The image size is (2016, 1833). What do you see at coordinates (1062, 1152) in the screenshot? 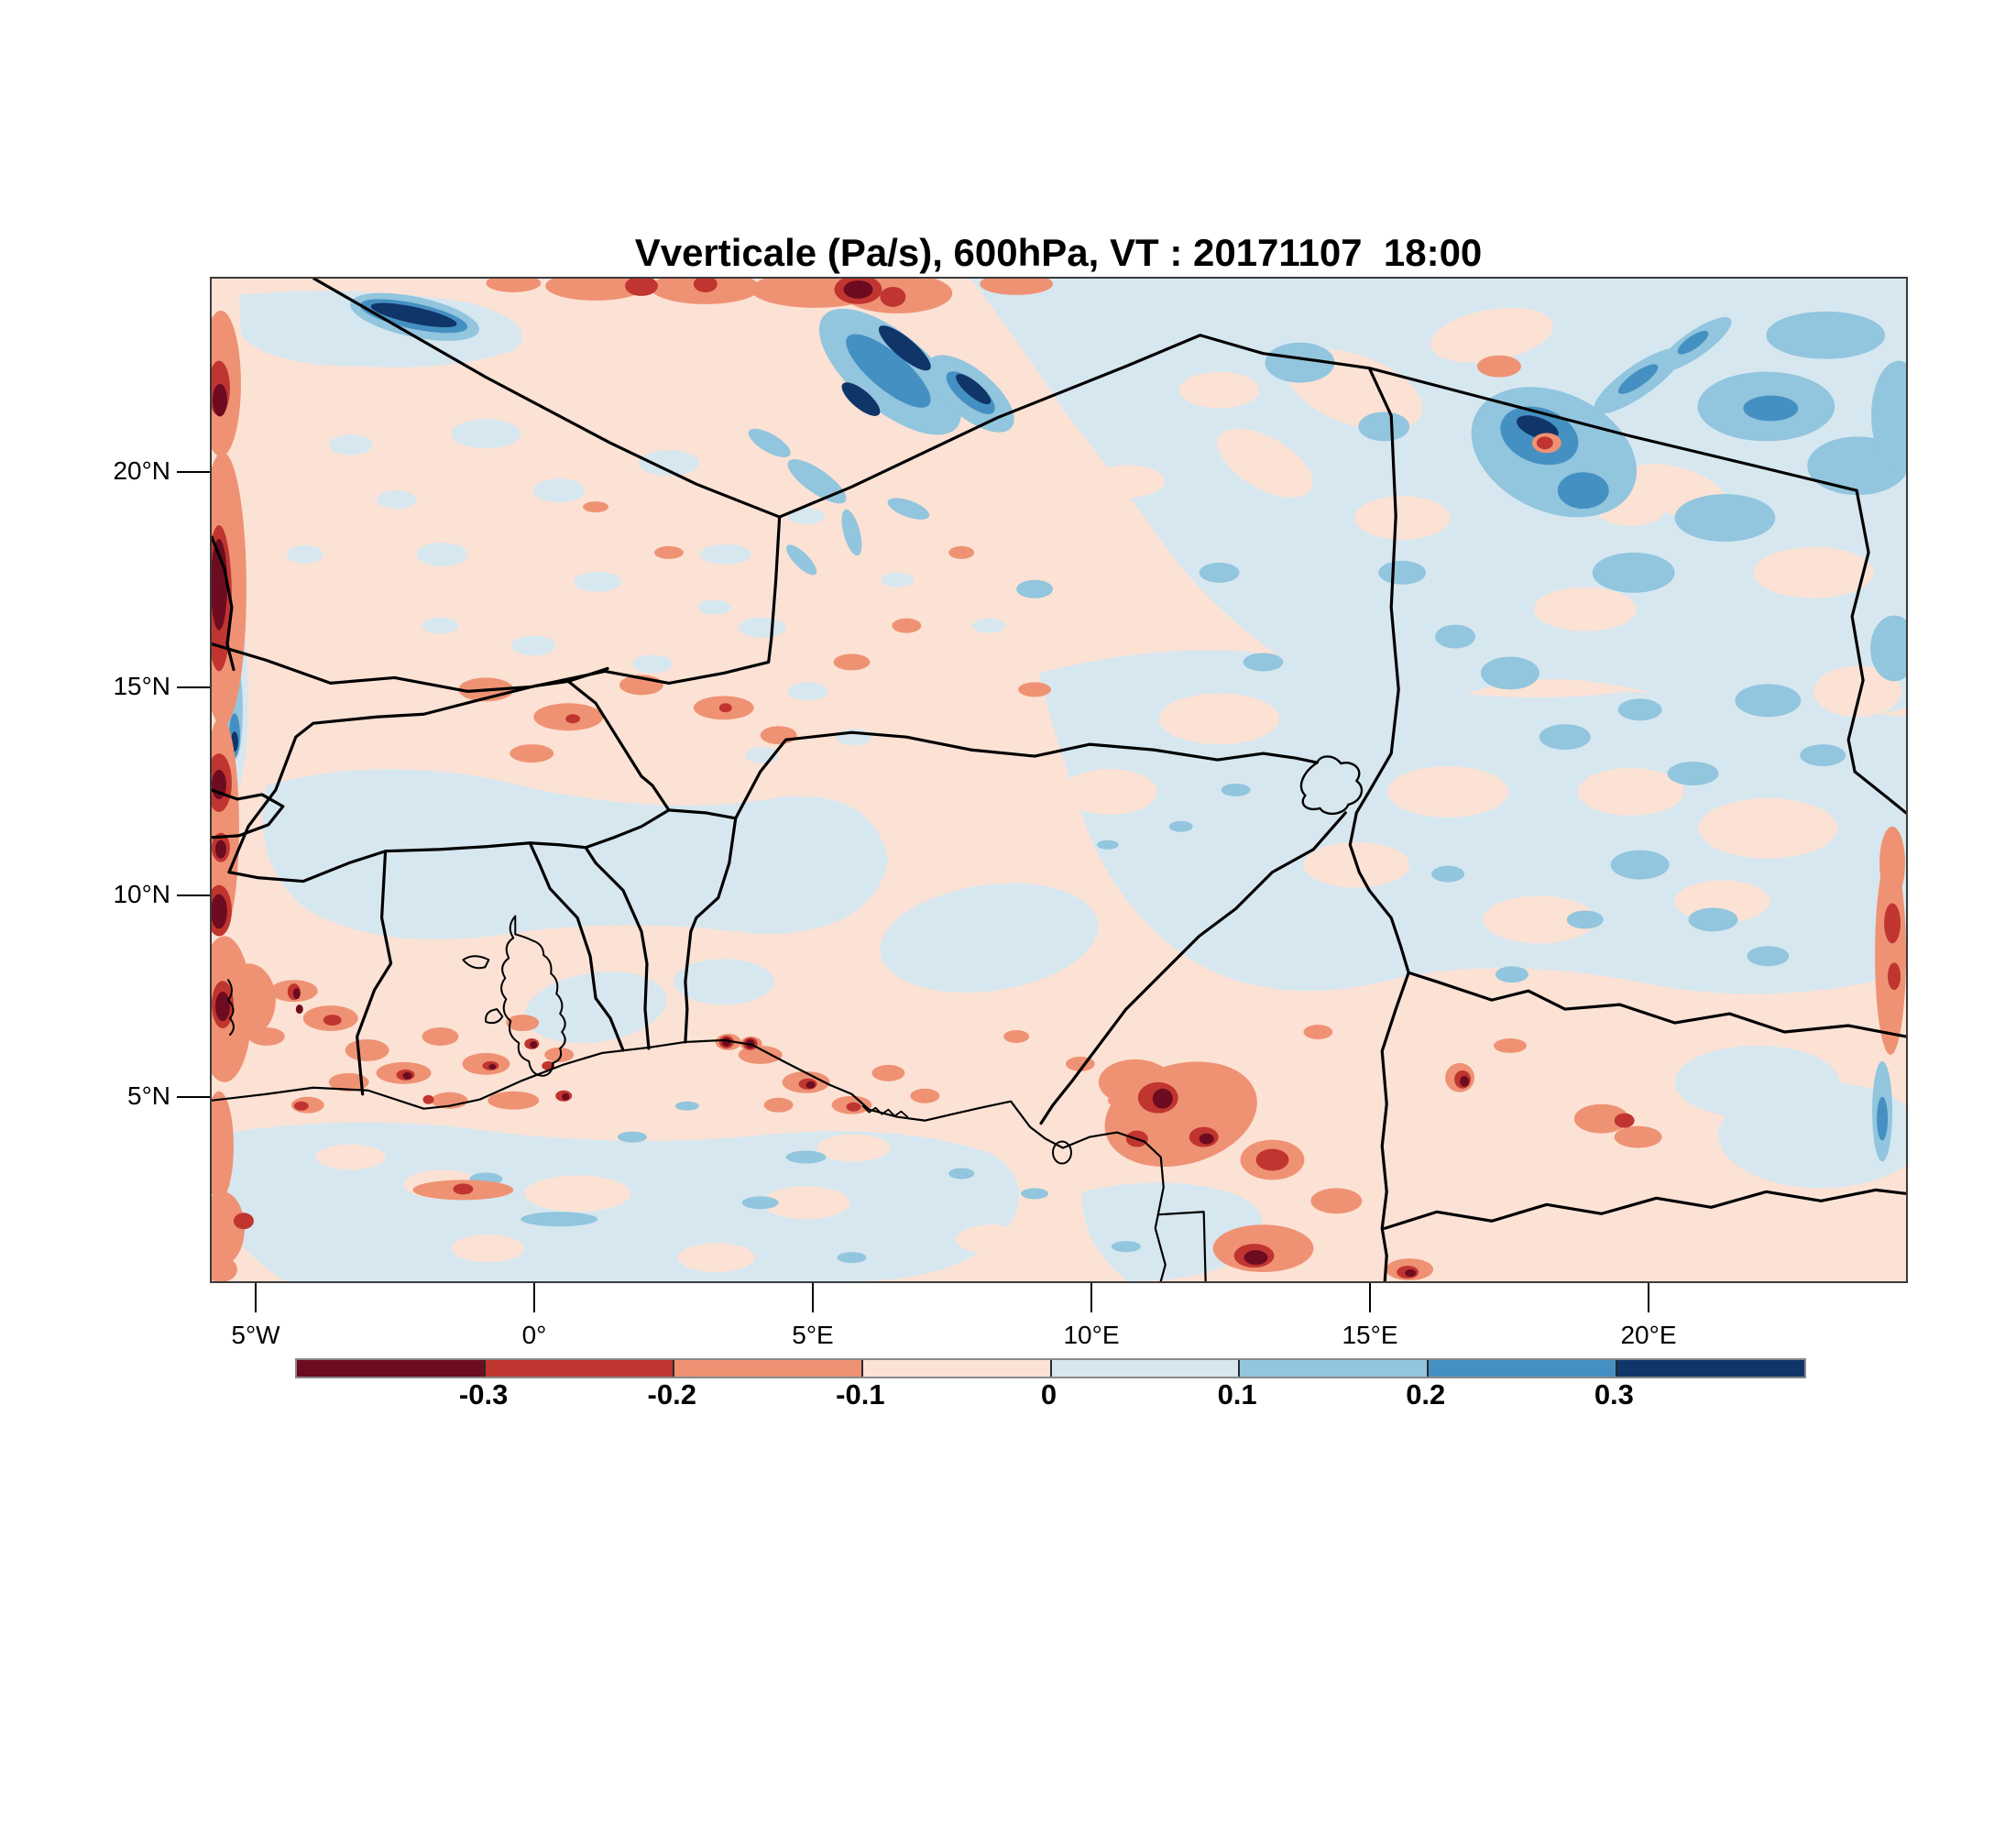
I see `bioko-island-outline` at bounding box center [1062, 1152].